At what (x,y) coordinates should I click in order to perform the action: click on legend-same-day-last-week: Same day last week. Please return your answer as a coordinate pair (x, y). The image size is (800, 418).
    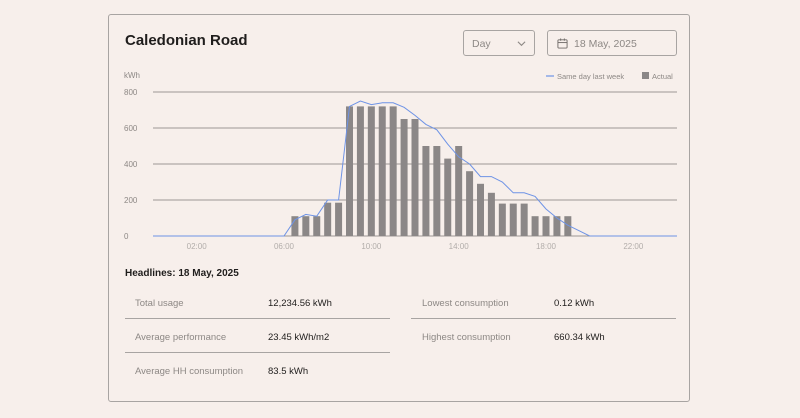
    Looking at the image, I should click on (590, 76).